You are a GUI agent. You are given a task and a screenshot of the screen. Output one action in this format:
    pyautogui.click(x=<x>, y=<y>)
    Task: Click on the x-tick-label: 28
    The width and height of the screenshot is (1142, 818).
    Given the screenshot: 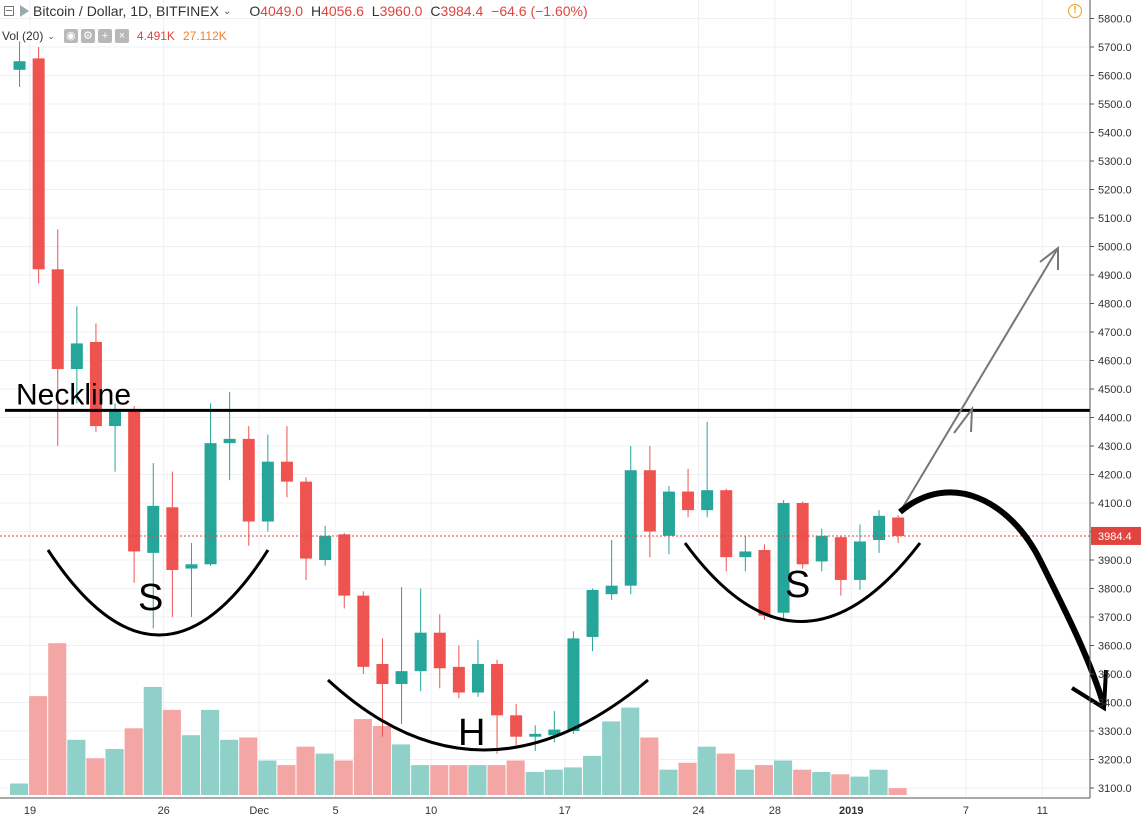 What is the action you would take?
    pyautogui.click(x=775, y=811)
    